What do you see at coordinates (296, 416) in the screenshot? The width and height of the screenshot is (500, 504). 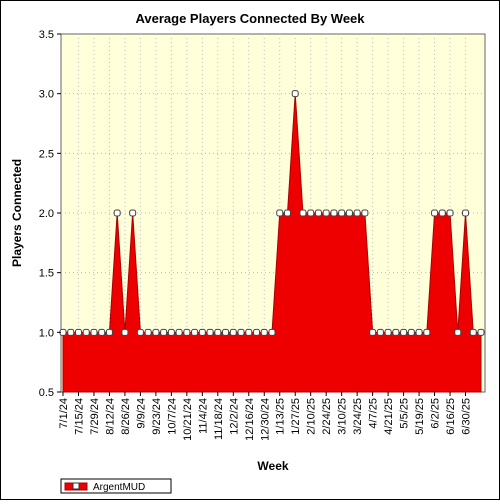 I see `x-tick-label: 1/27/25` at bounding box center [296, 416].